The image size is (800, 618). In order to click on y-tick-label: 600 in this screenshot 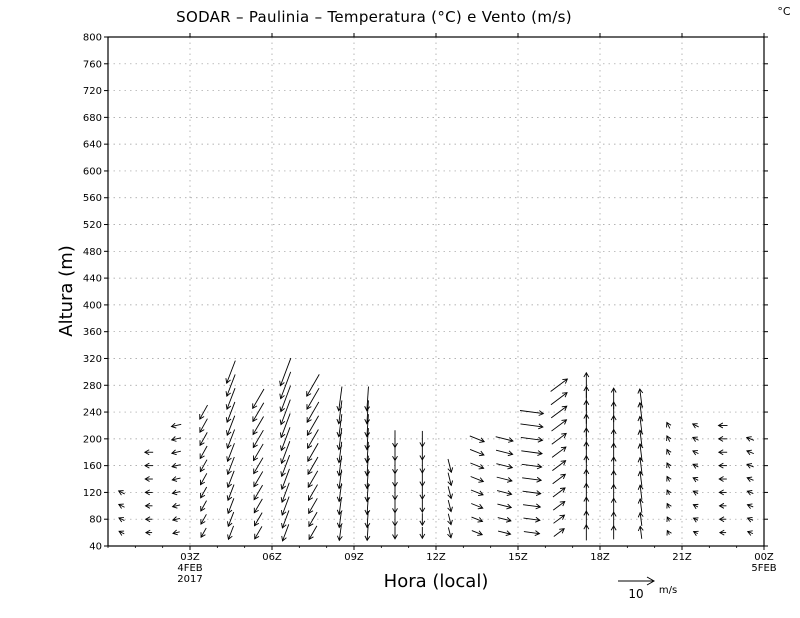, I will do `click(92, 171)`.